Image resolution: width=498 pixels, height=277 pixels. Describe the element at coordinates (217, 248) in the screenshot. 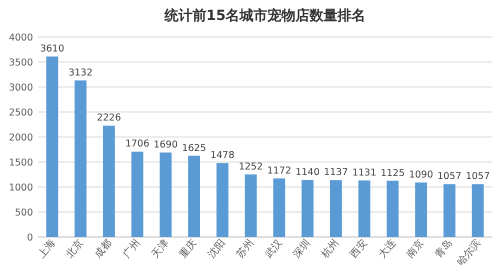

I see `x-tick-label: 沈阳` at that location.